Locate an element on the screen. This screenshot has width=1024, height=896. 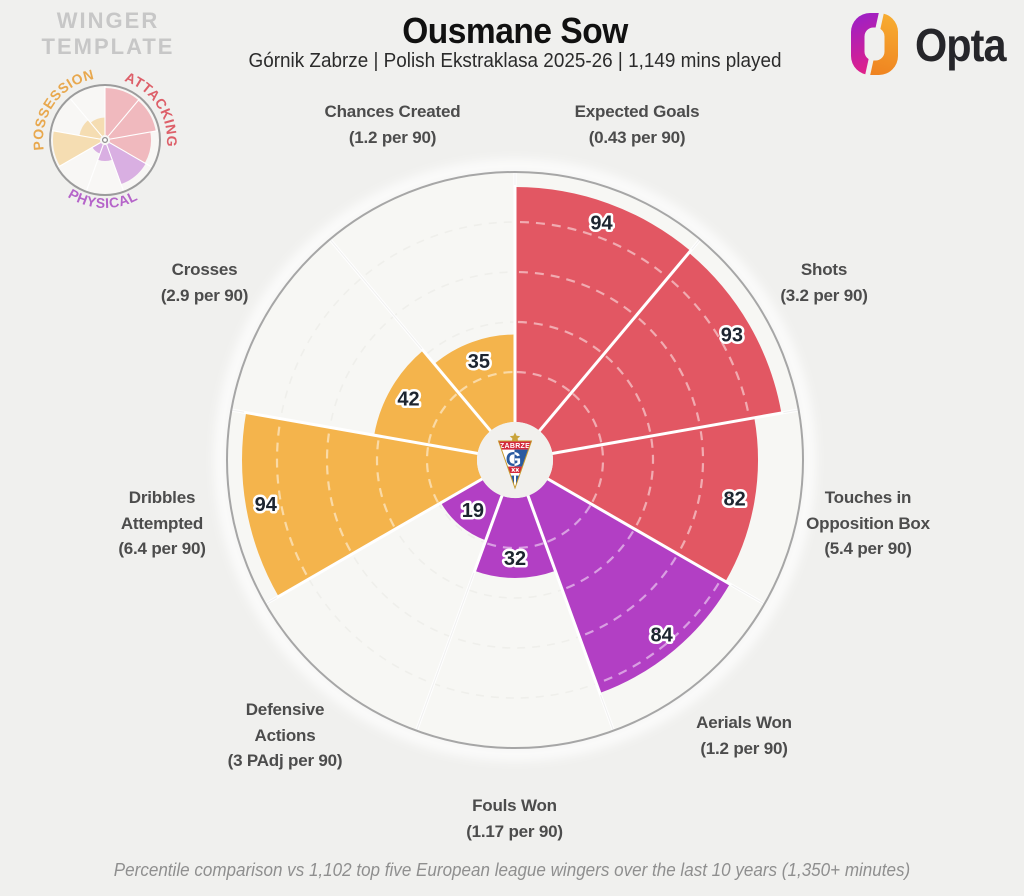
svg-text: 84 is located at coordinates (661, 636).